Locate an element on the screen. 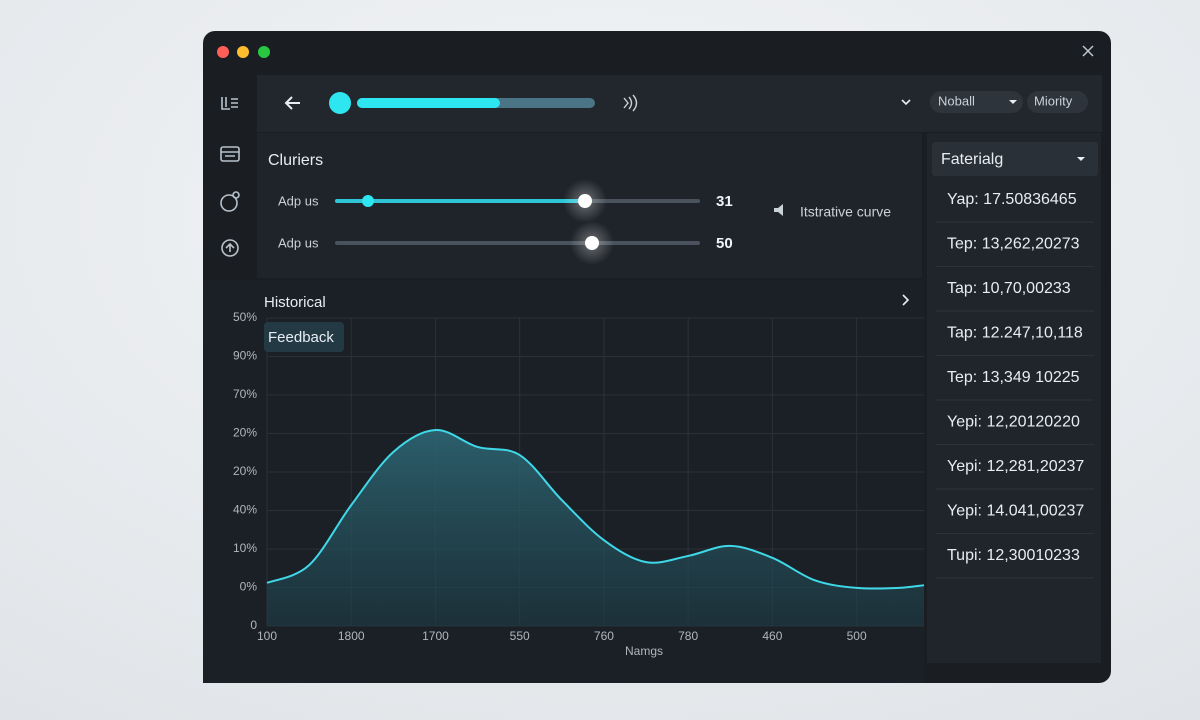 The image size is (1200, 720). x-tick-label: 760 is located at coordinates (604, 636).